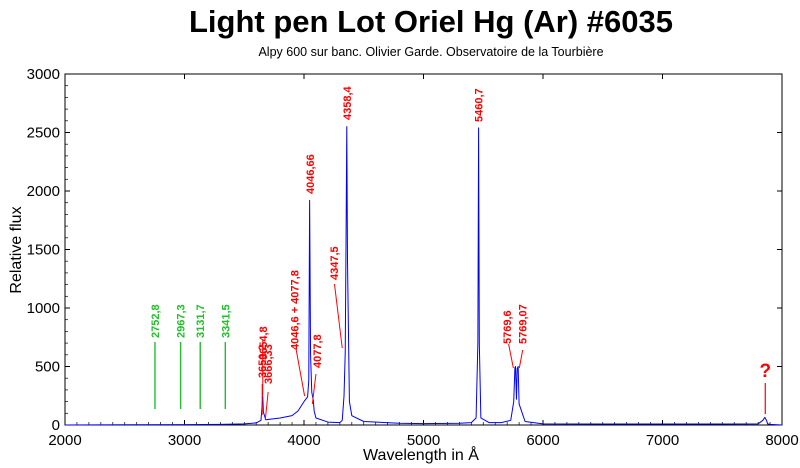 Image resolution: width=800 pixels, height=468 pixels. Describe the element at coordinates (43, 191) in the screenshot. I see `y-tick-label: 2000` at that location.